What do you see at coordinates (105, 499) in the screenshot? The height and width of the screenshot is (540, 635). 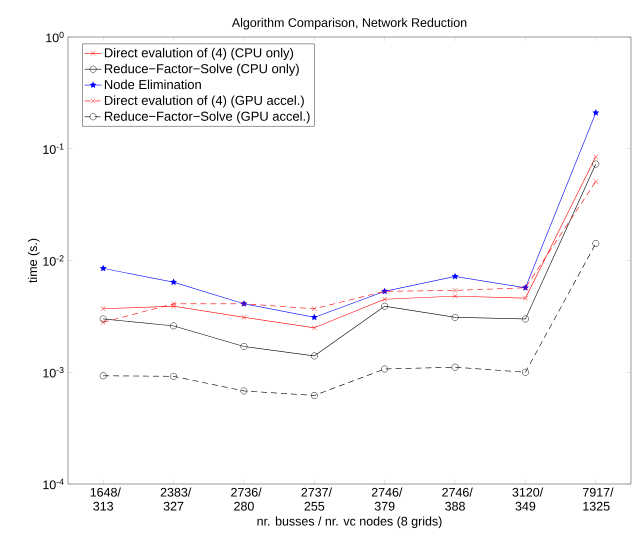 I see `x-tick-label: 1648/ 313` at bounding box center [105, 499].